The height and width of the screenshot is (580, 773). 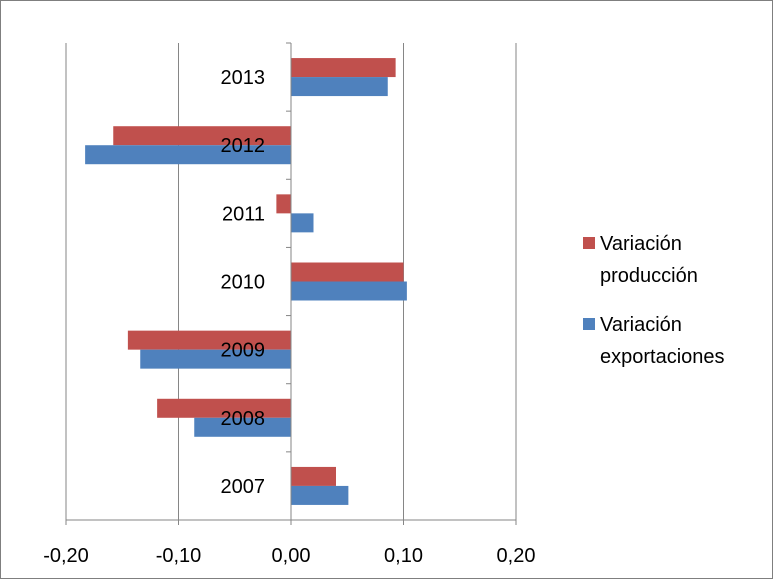 I want to click on legend-label-variacion-exportaciones-line-1: Variación, so click(x=641, y=325).